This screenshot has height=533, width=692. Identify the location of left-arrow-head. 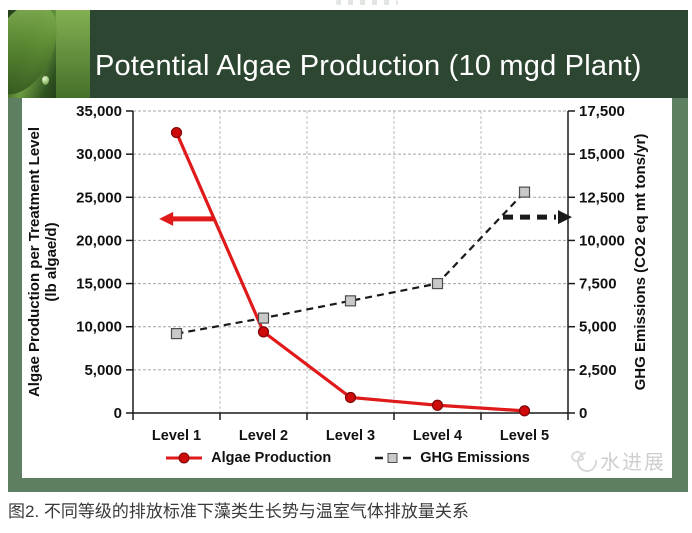
(166, 218).